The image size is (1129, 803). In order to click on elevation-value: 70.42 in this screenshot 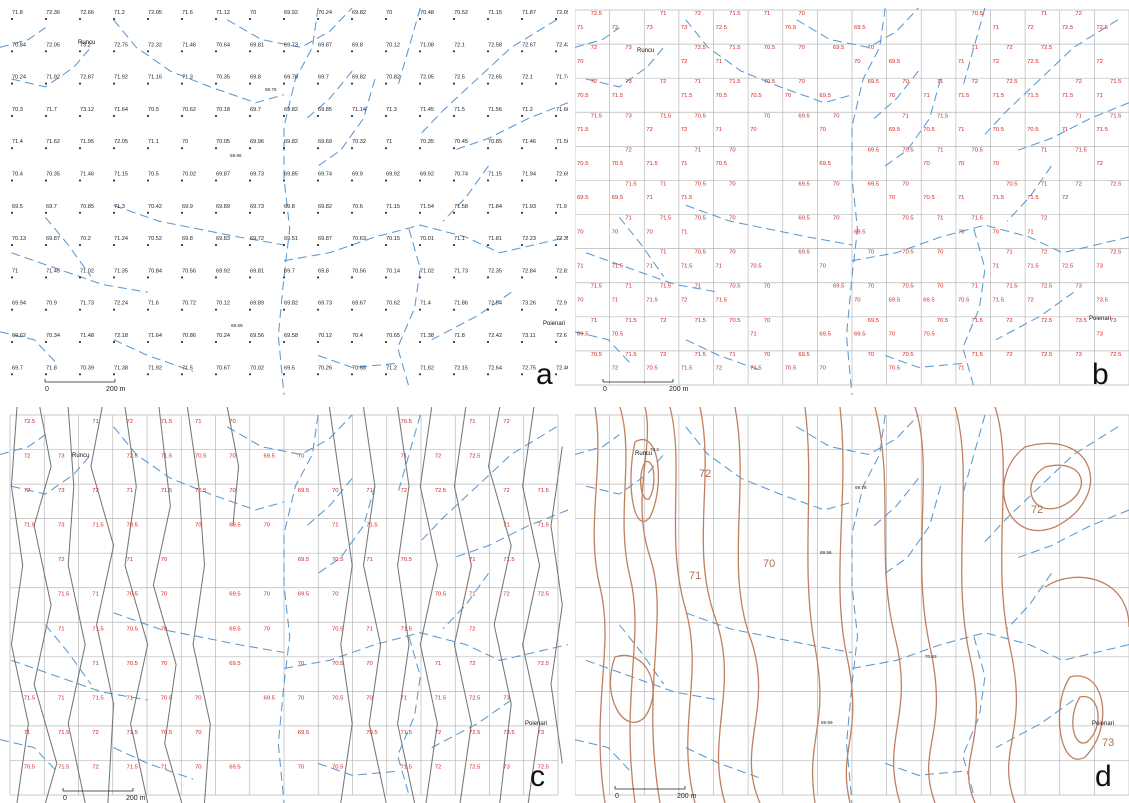, I will do `click(155, 207)`.